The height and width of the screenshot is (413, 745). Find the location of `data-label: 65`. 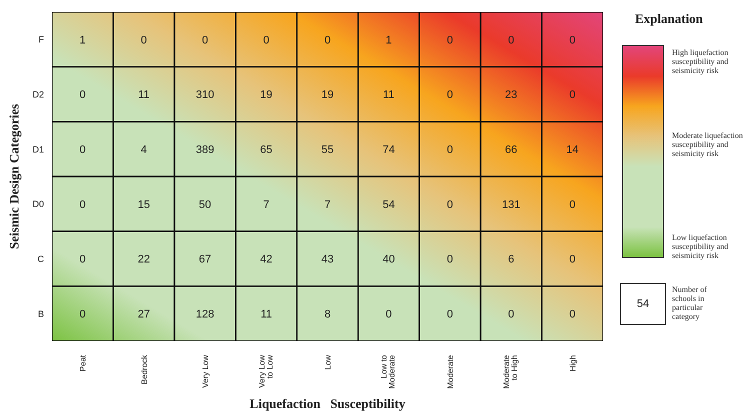

data-label: 65 is located at coordinates (266, 150).